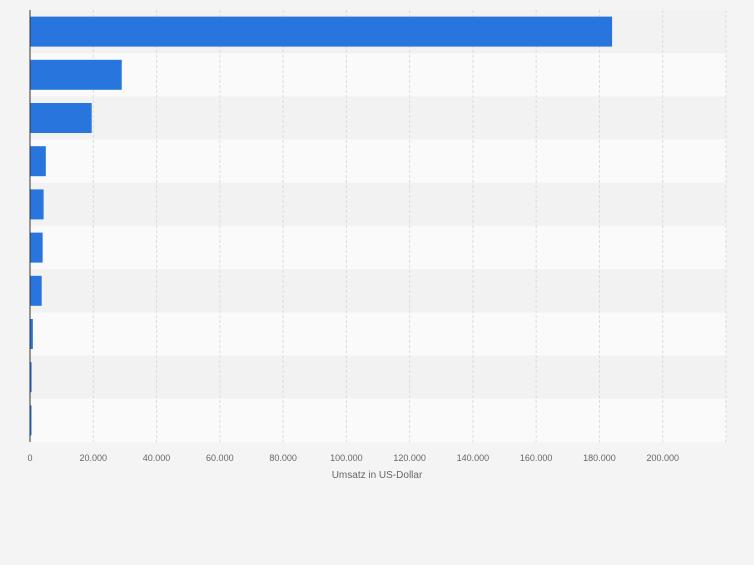  What do you see at coordinates (473, 458) in the screenshot?
I see `x-tick-label: 140.000` at bounding box center [473, 458].